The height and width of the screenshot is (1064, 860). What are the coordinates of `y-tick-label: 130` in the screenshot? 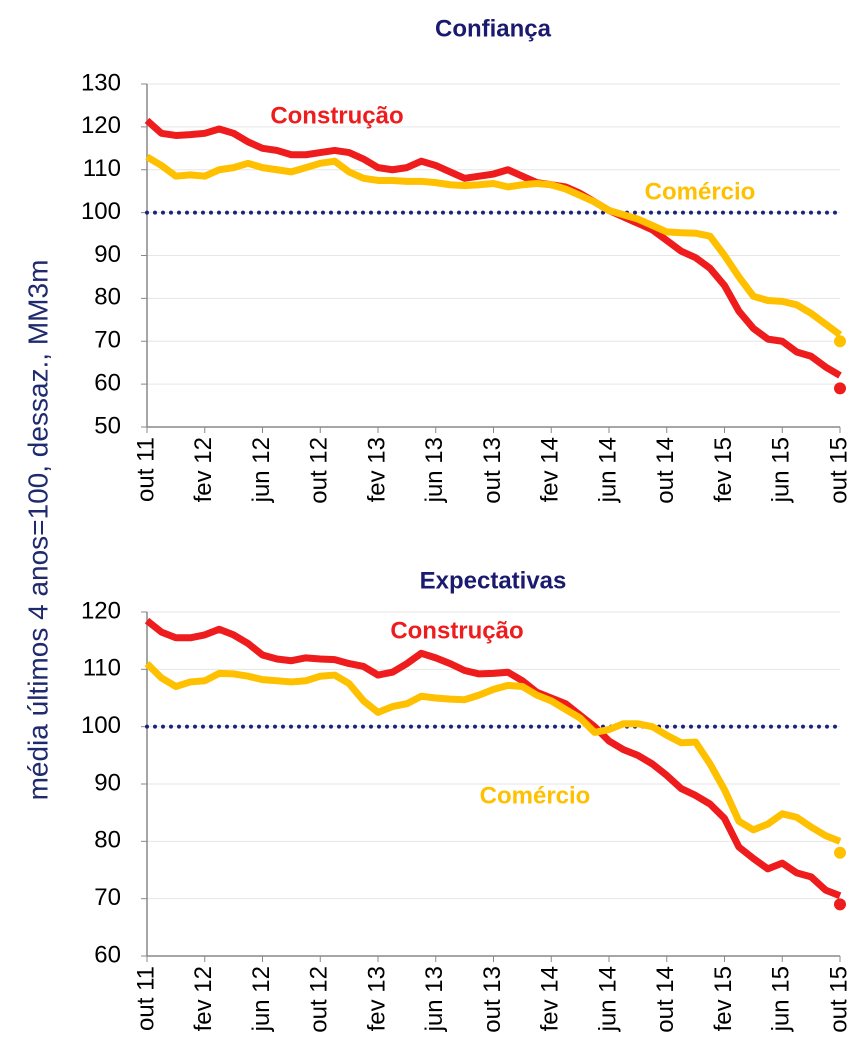 It's located at (101, 82).